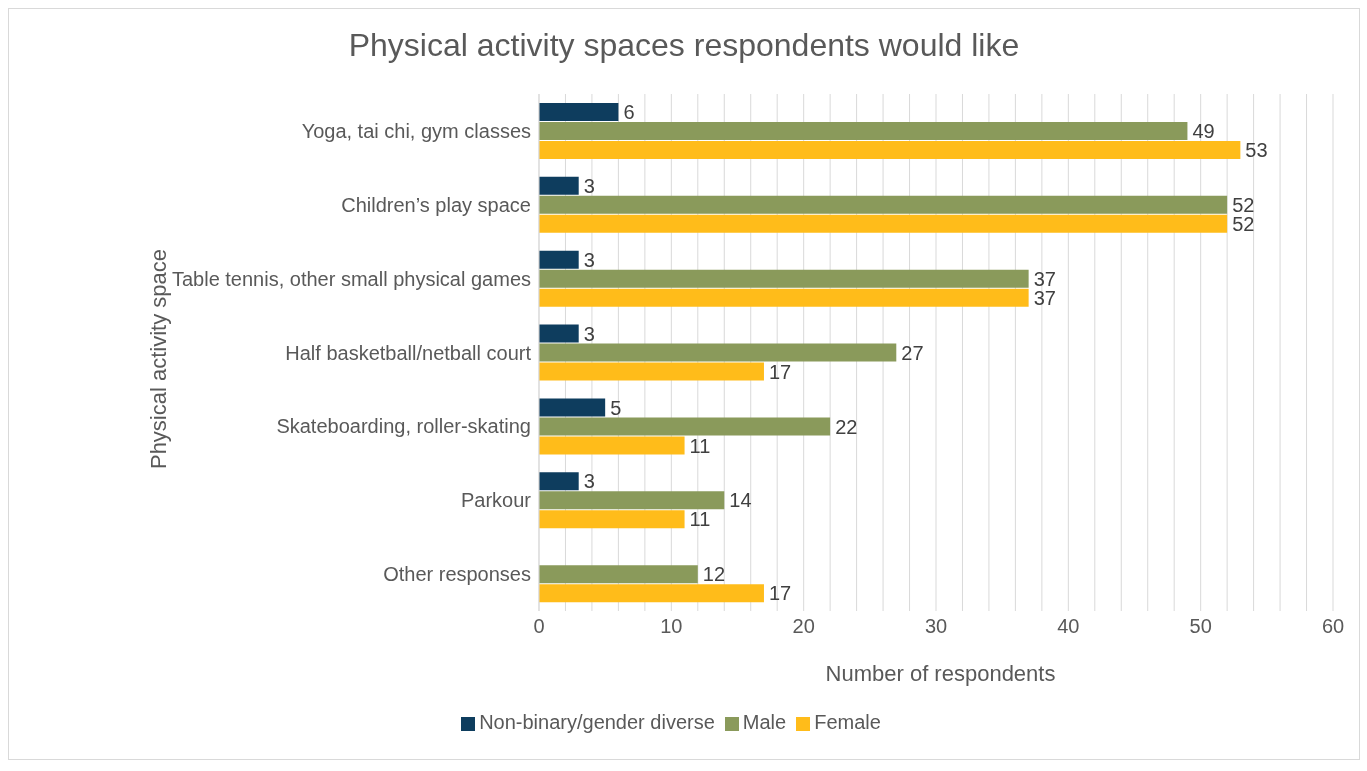 This screenshot has width=1367, height=771. What do you see at coordinates (764, 722) in the screenshot?
I see `legend-label: Male` at bounding box center [764, 722].